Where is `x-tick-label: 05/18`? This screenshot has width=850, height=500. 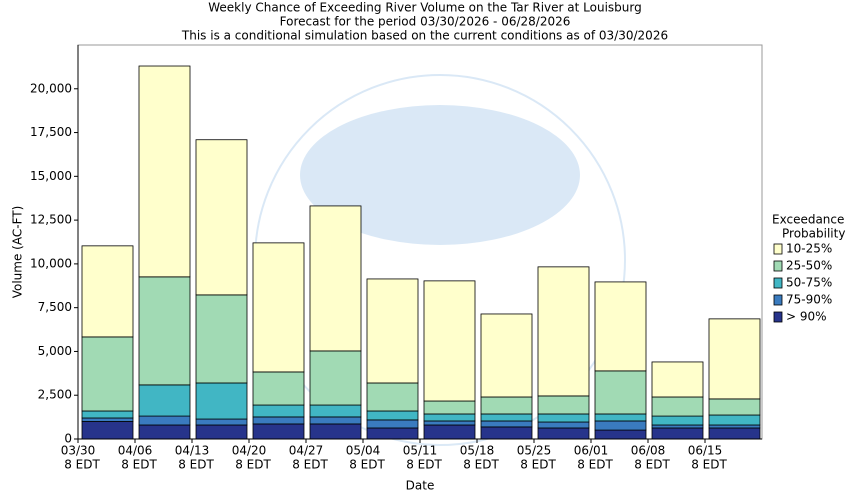 x-tick-label: 05/18 is located at coordinates (477, 451).